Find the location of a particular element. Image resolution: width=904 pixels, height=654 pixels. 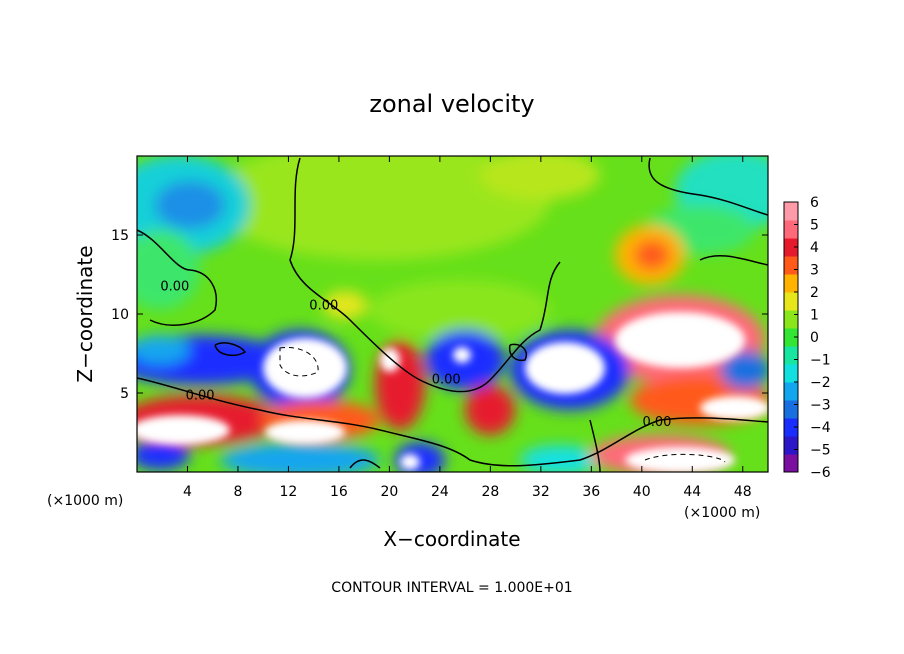

colorbar-tick-label: −1 is located at coordinates (820, 361).